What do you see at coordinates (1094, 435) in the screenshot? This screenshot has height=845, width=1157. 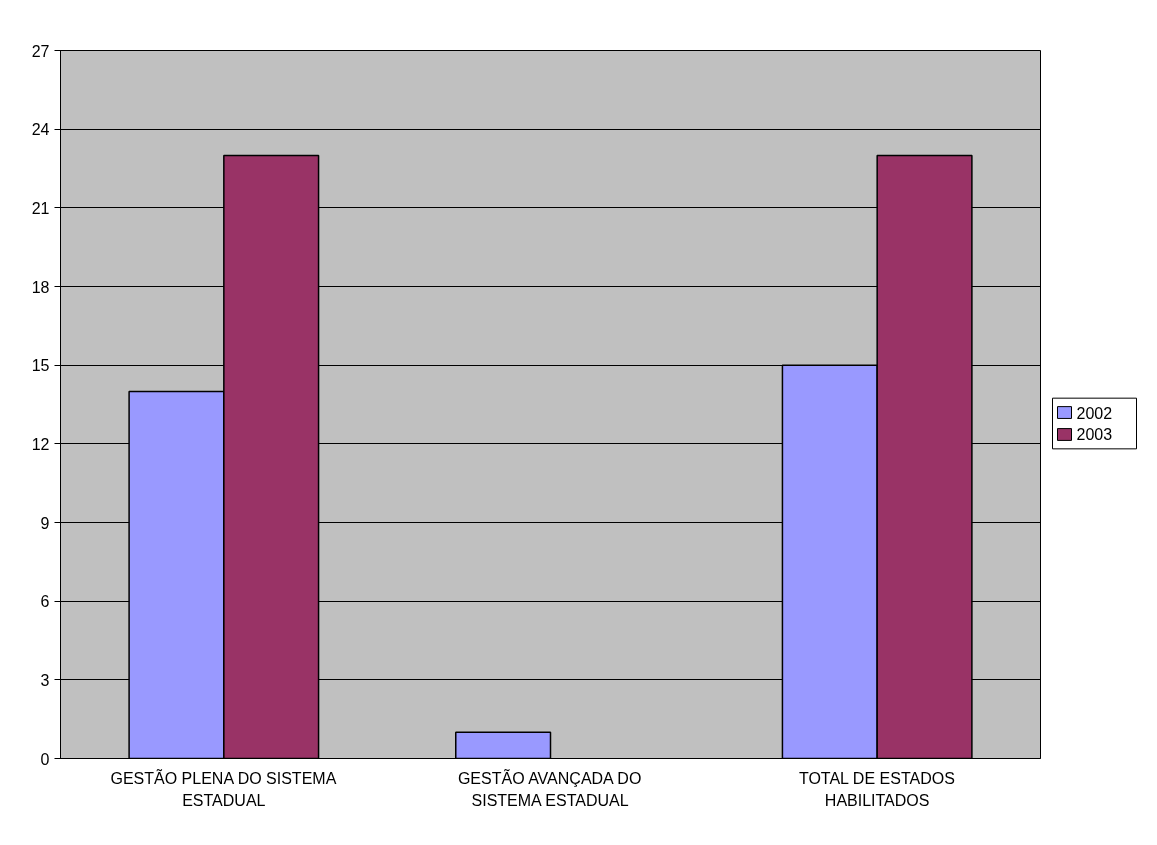 I see `legend-label: 2003` at bounding box center [1094, 435].